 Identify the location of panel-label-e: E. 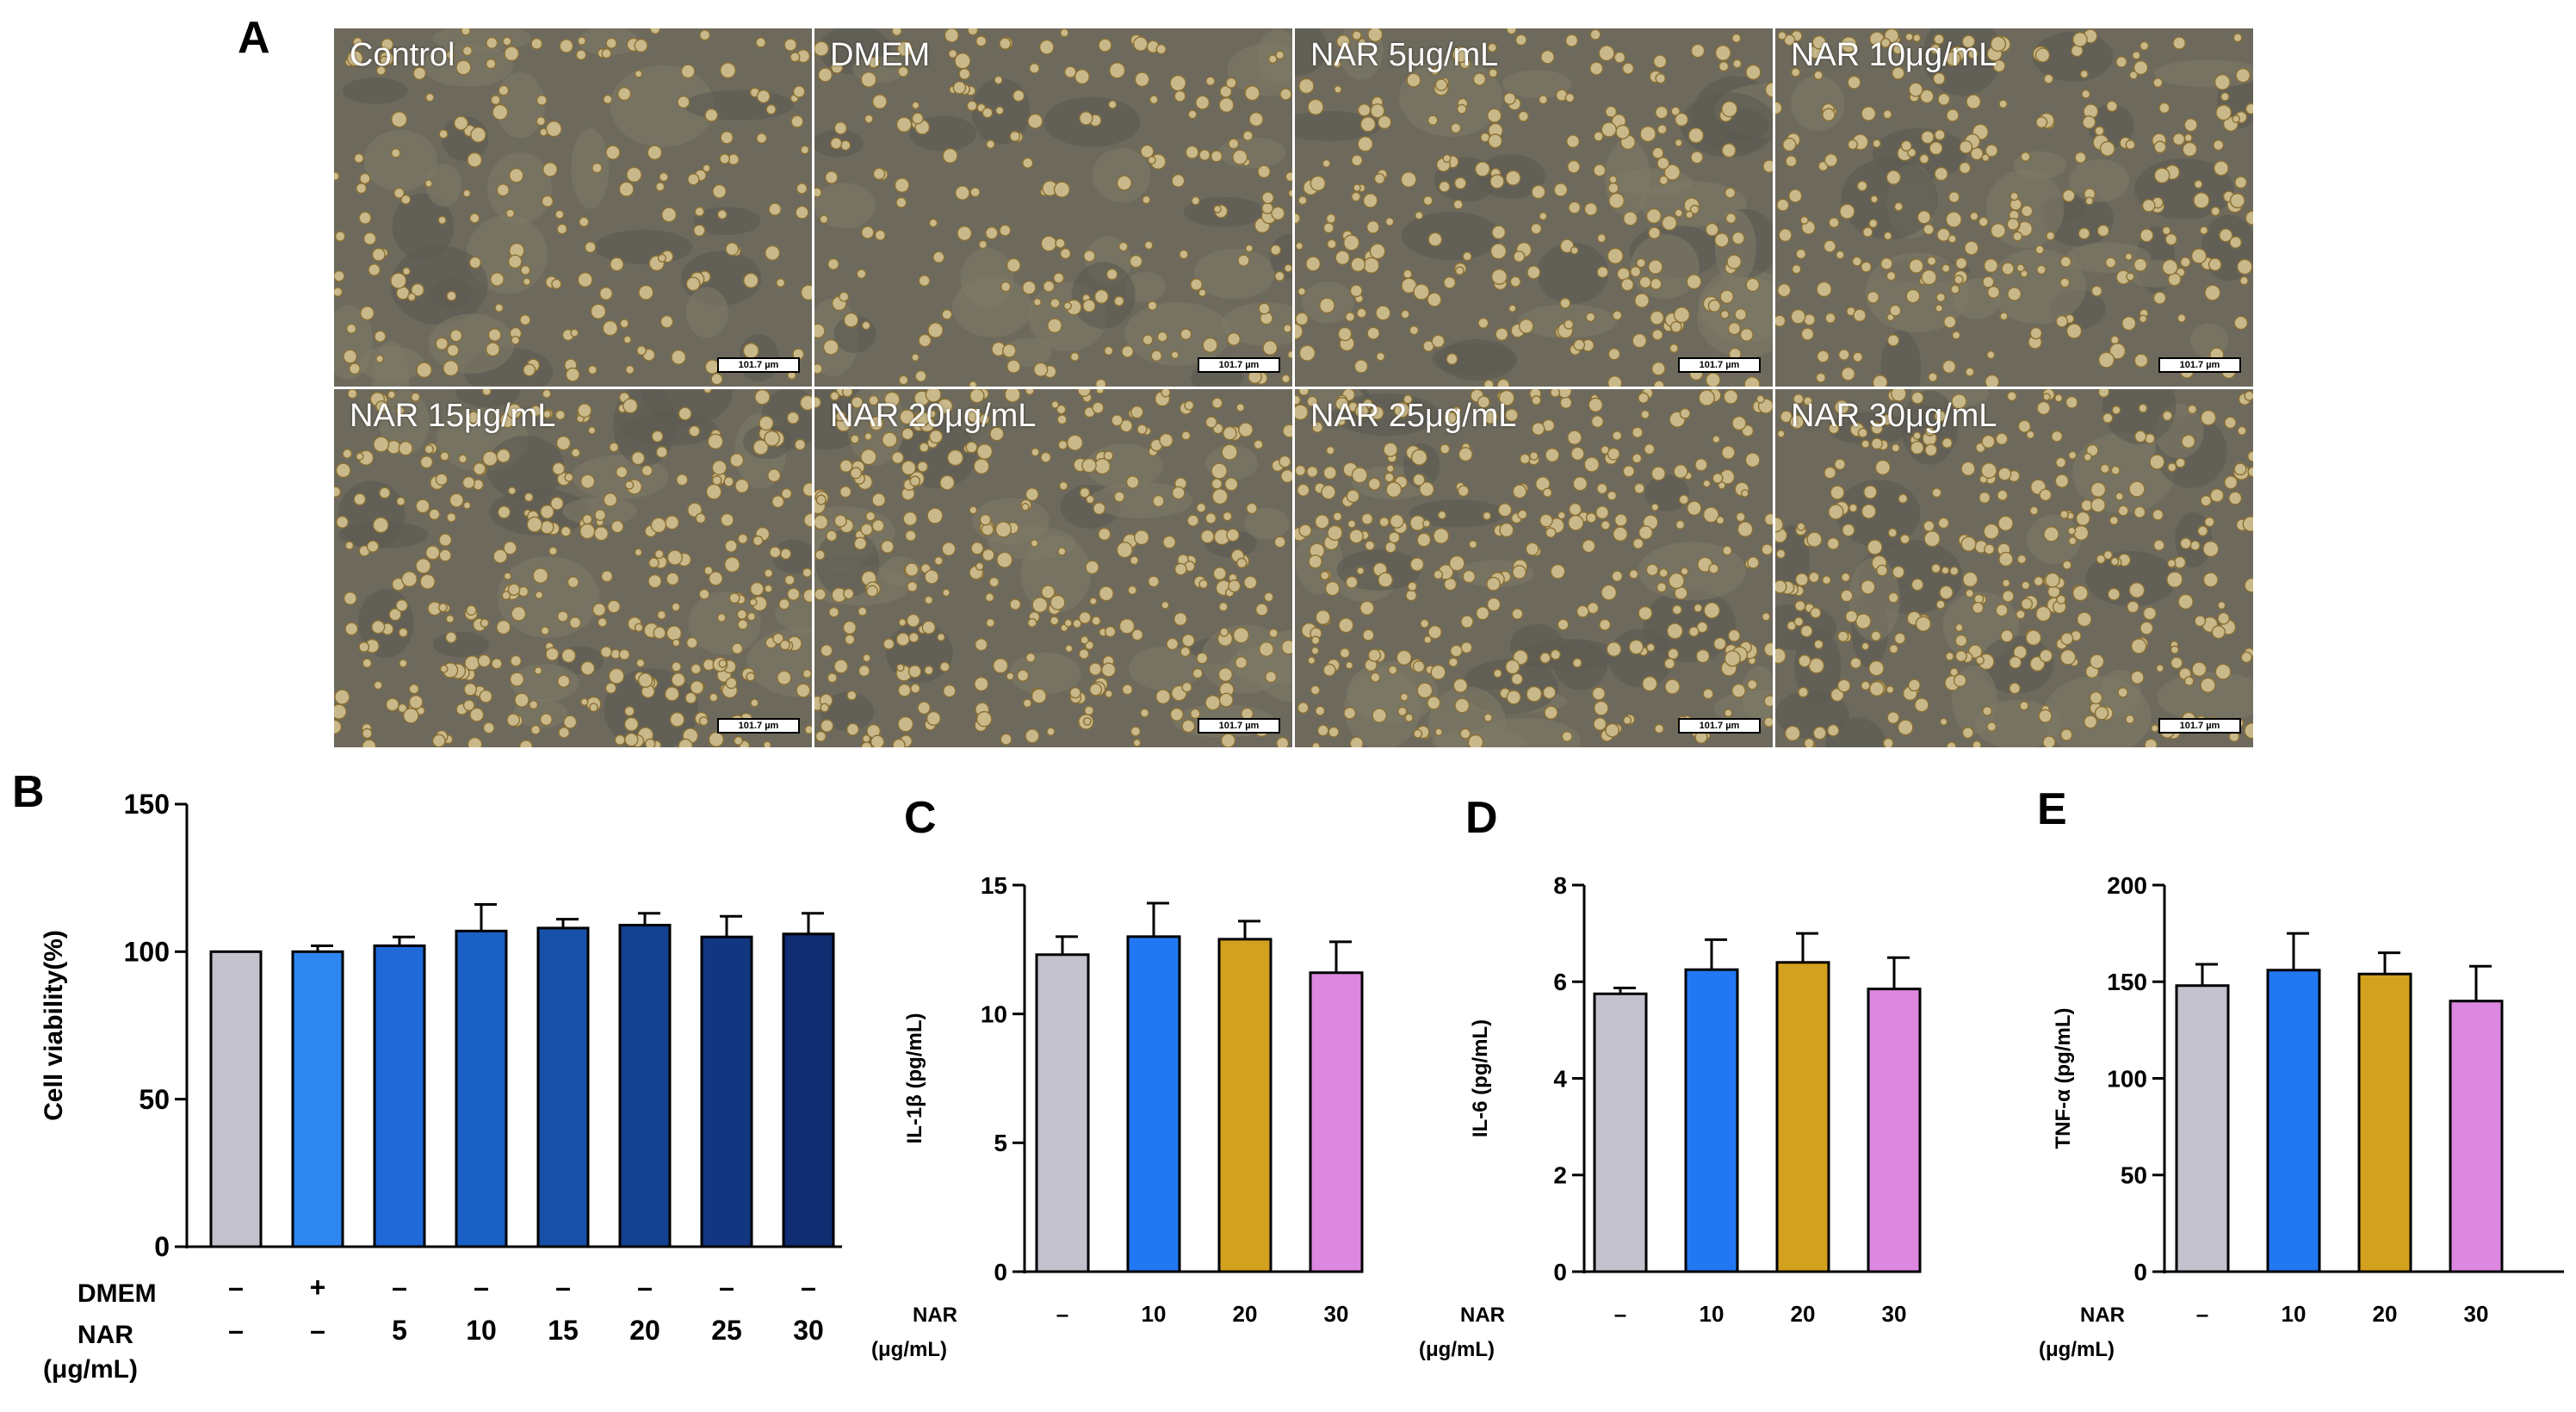
(2052, 809).